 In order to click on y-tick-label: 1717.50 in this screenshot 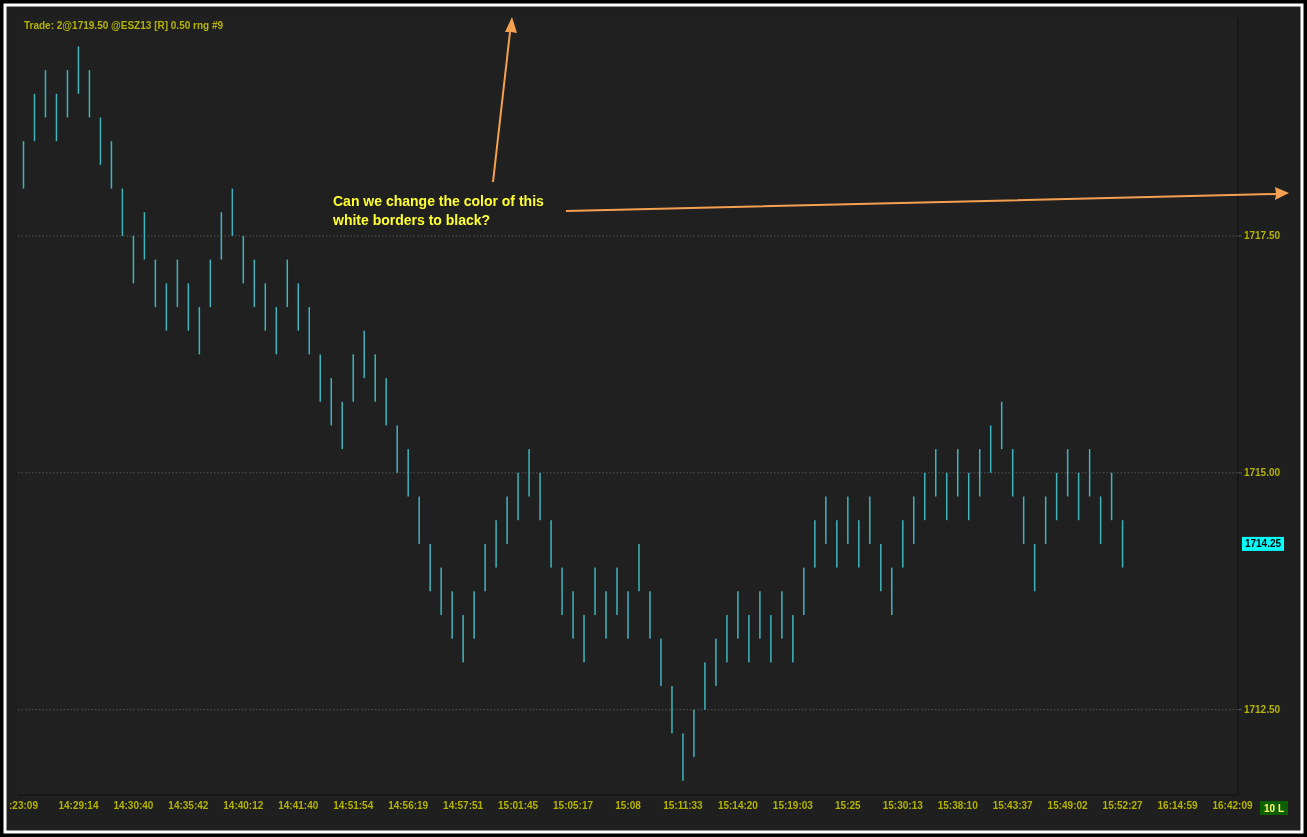, I will do `click(1262, 236)`.